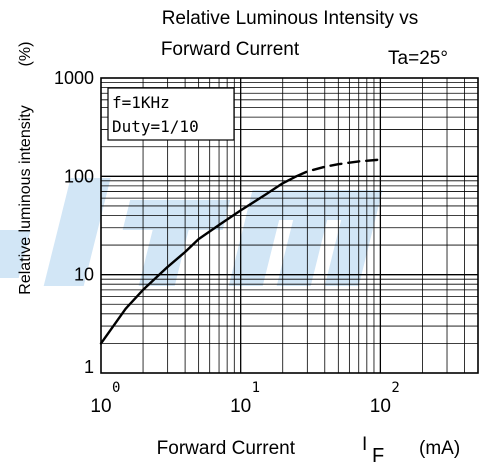 The image size is (482, 464). I want to click on y-axis-label: Relative luminous intensity, so click(25, 199).